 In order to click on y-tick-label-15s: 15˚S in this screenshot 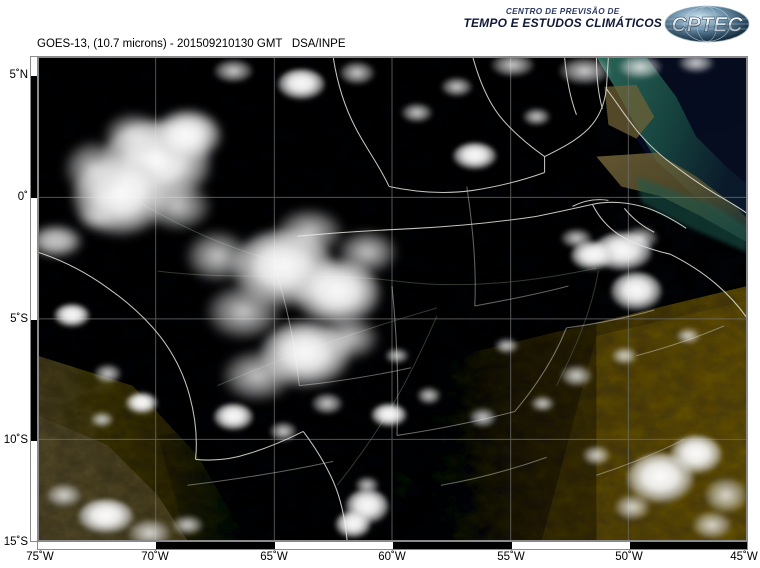, I will do `click(15, 542)`.